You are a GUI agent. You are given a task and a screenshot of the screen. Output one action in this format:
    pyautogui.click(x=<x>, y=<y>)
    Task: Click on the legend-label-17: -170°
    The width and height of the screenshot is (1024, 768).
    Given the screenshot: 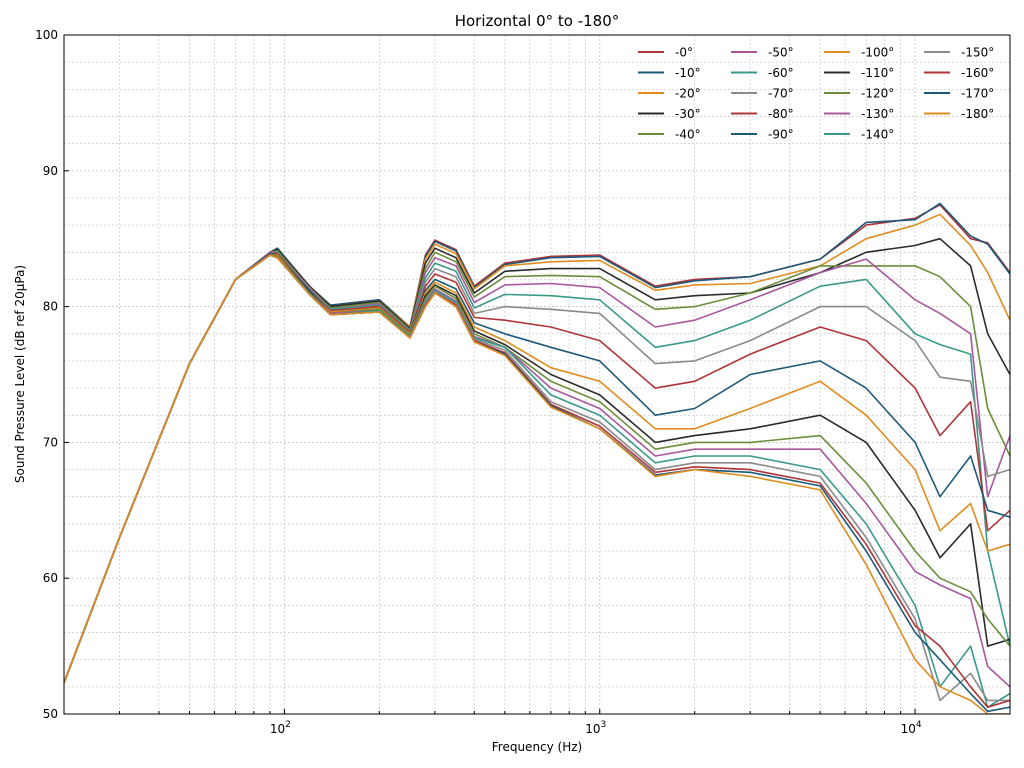 What is the action you would take?
    pyautogui.click(x=977, y=94)
    